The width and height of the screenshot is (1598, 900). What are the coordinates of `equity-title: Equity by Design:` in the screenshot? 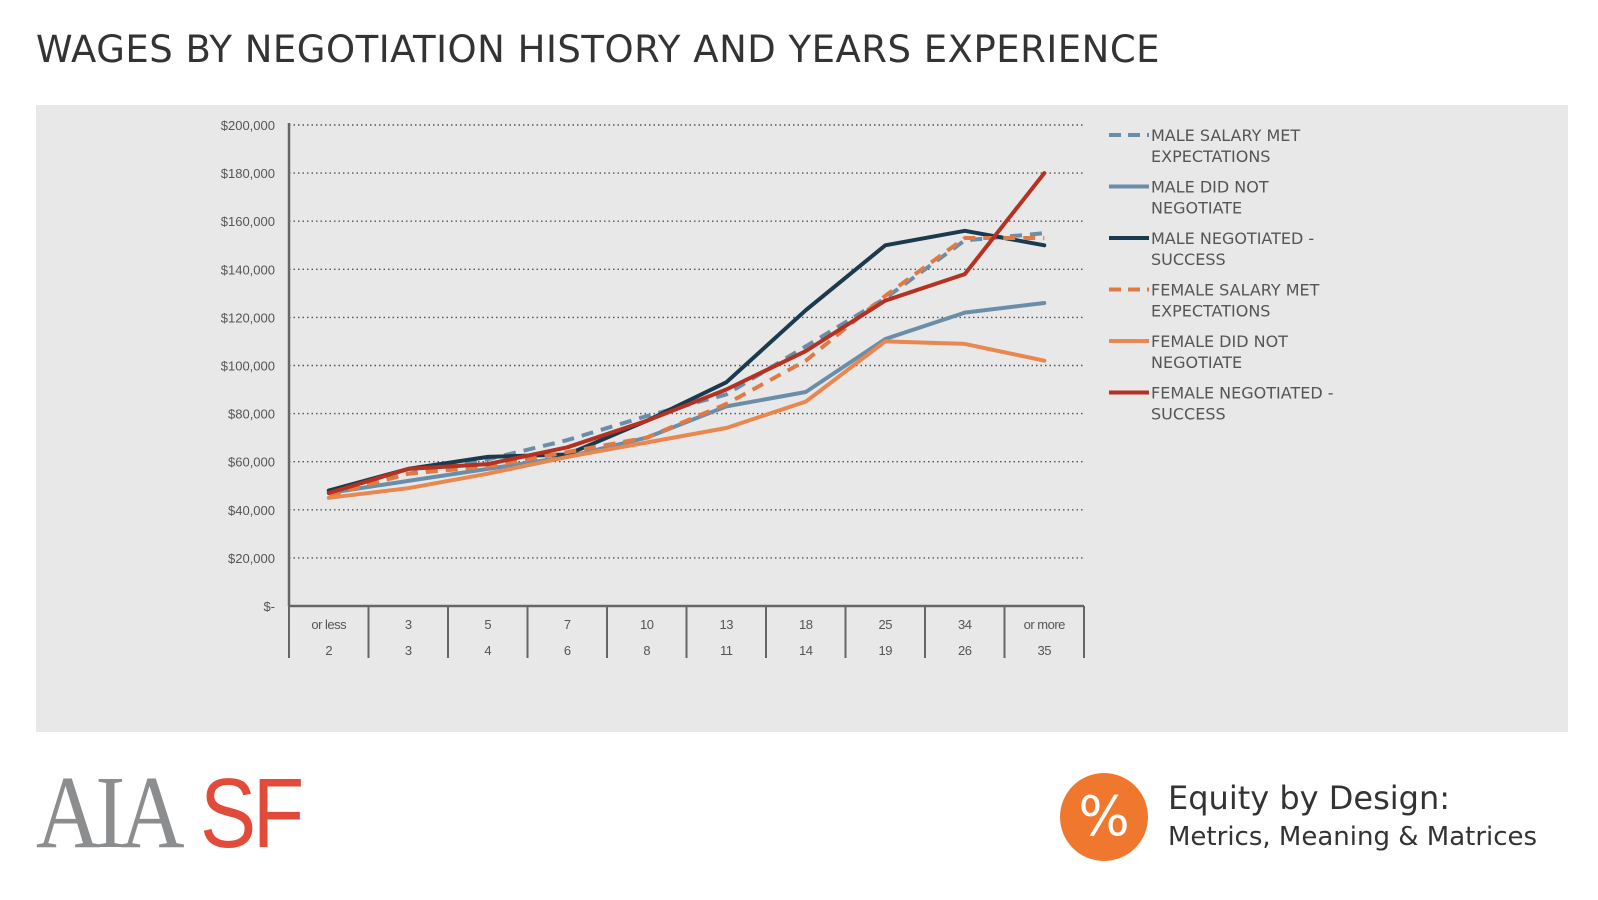 It's located at (1309, 798).